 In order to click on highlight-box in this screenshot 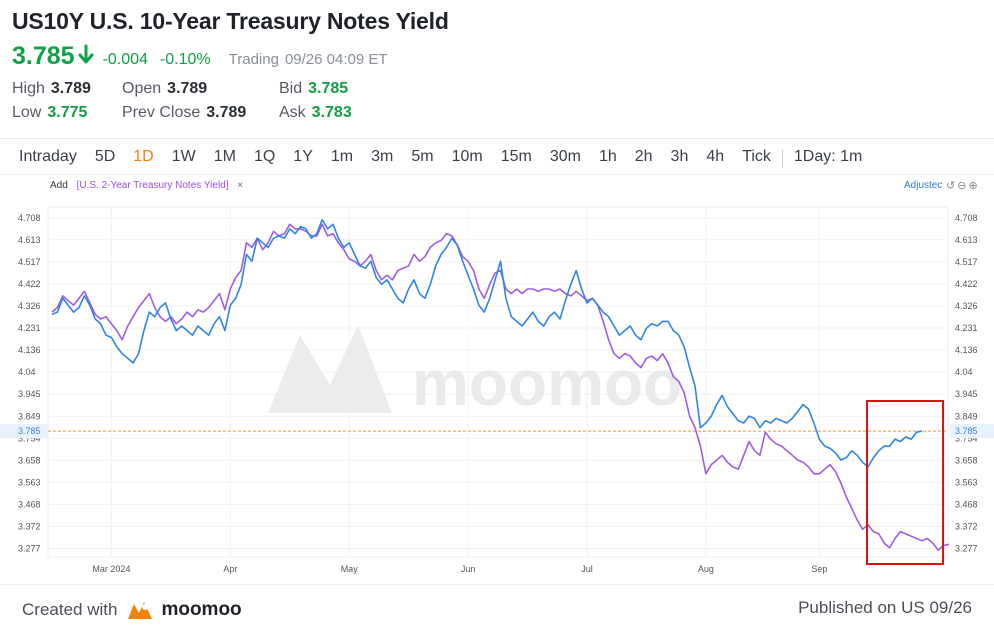, I will do `click(905, 482)`.